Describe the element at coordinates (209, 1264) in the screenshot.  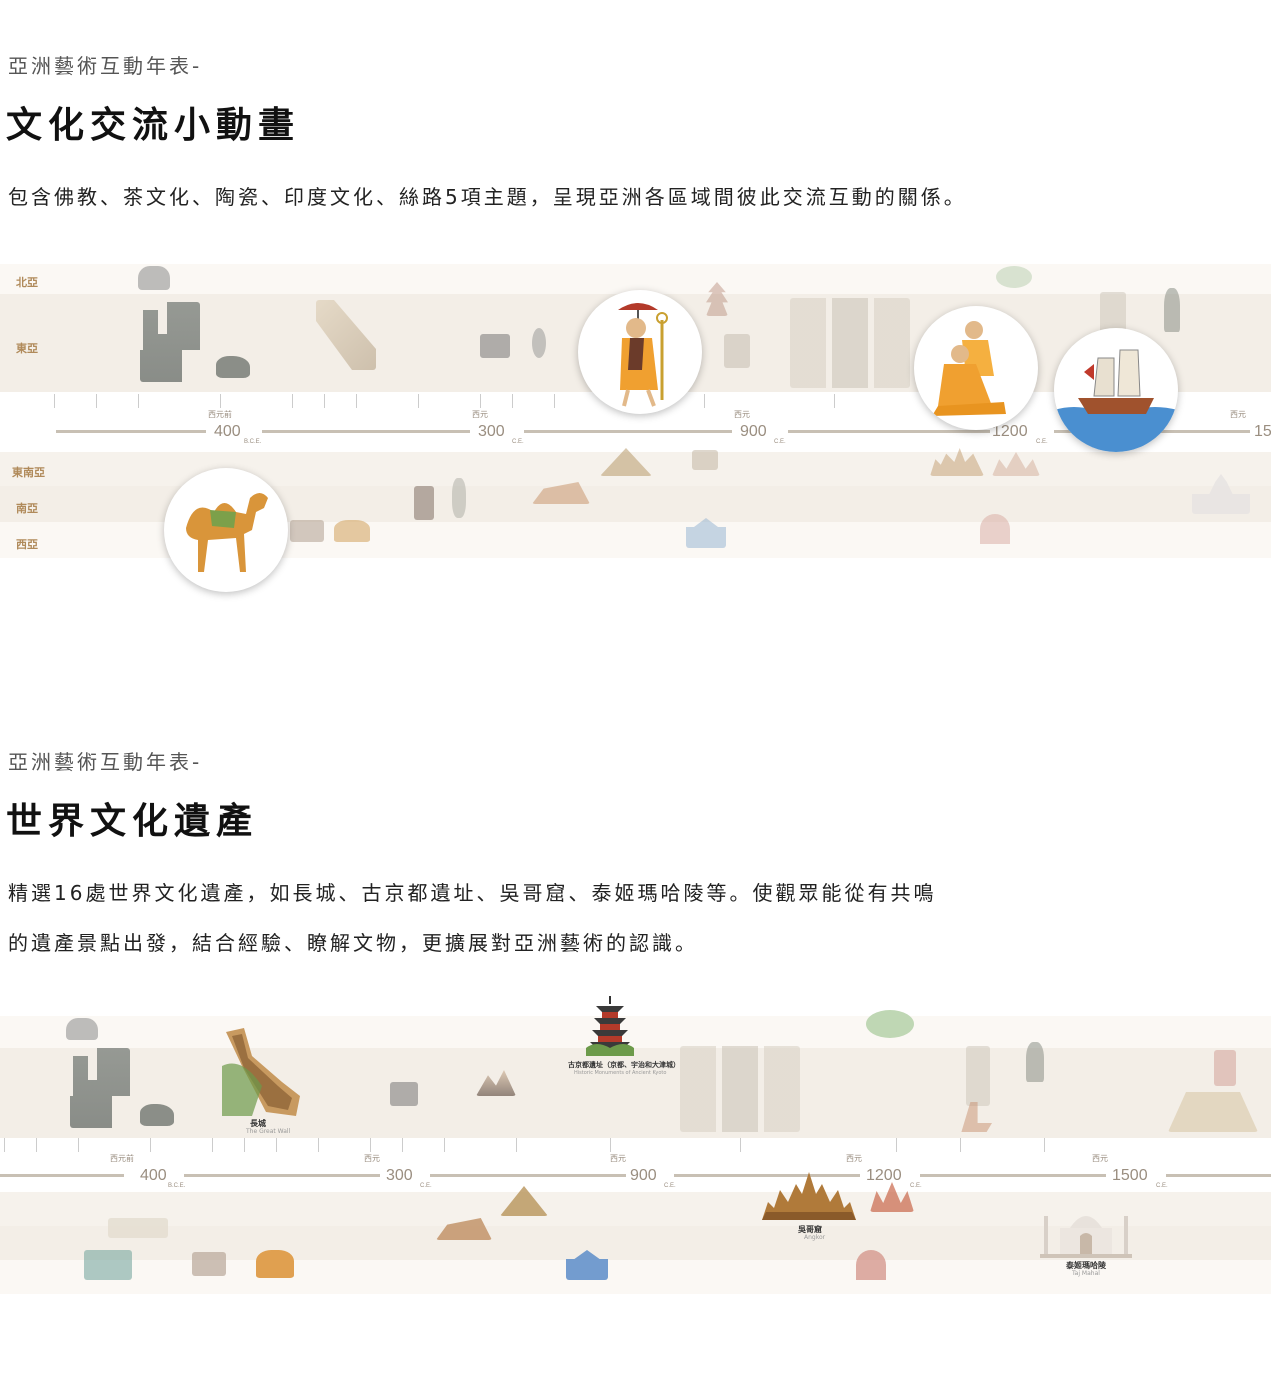
I see `artifact2-ruins-w` at that location.